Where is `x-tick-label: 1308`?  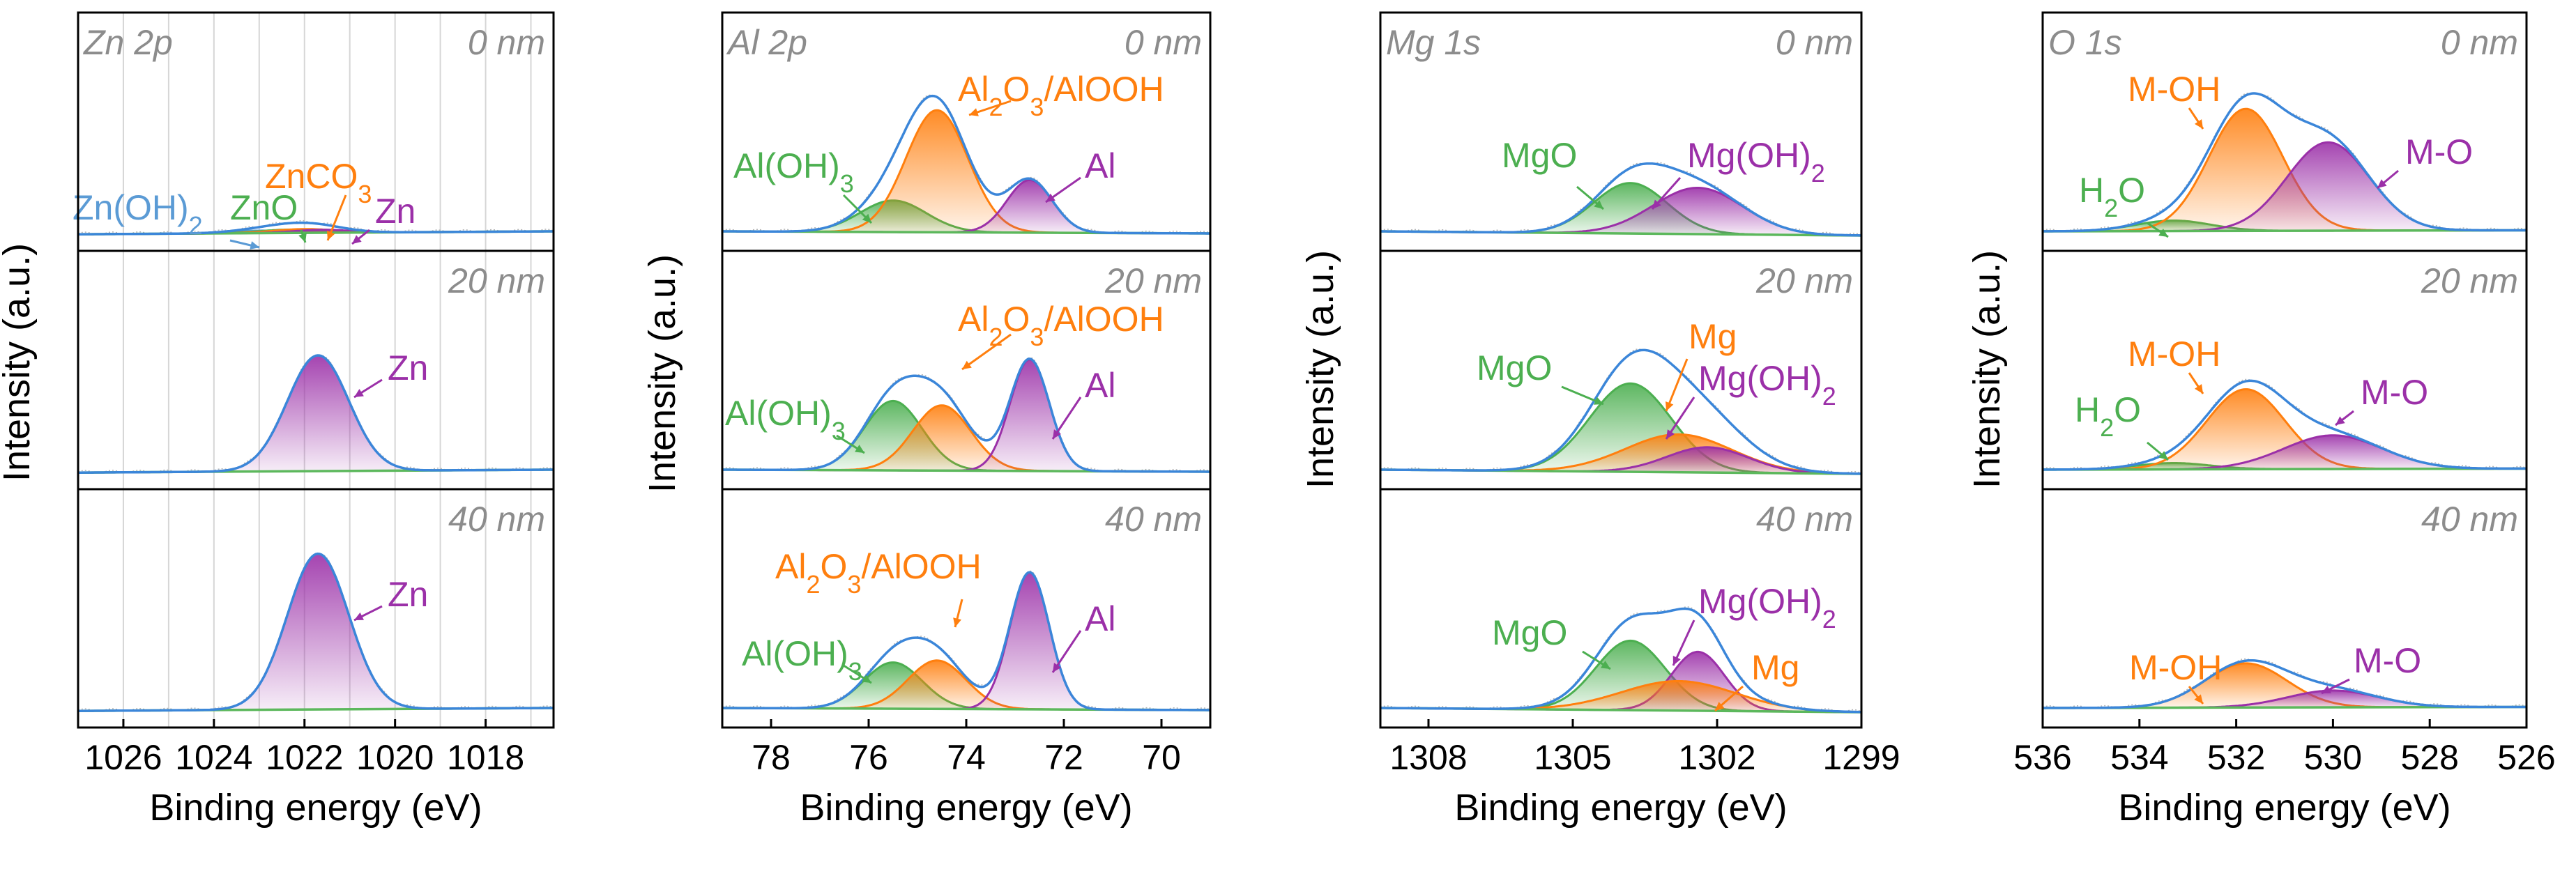 x-tick-label: 1308 is located at coordinates (1428, 758).